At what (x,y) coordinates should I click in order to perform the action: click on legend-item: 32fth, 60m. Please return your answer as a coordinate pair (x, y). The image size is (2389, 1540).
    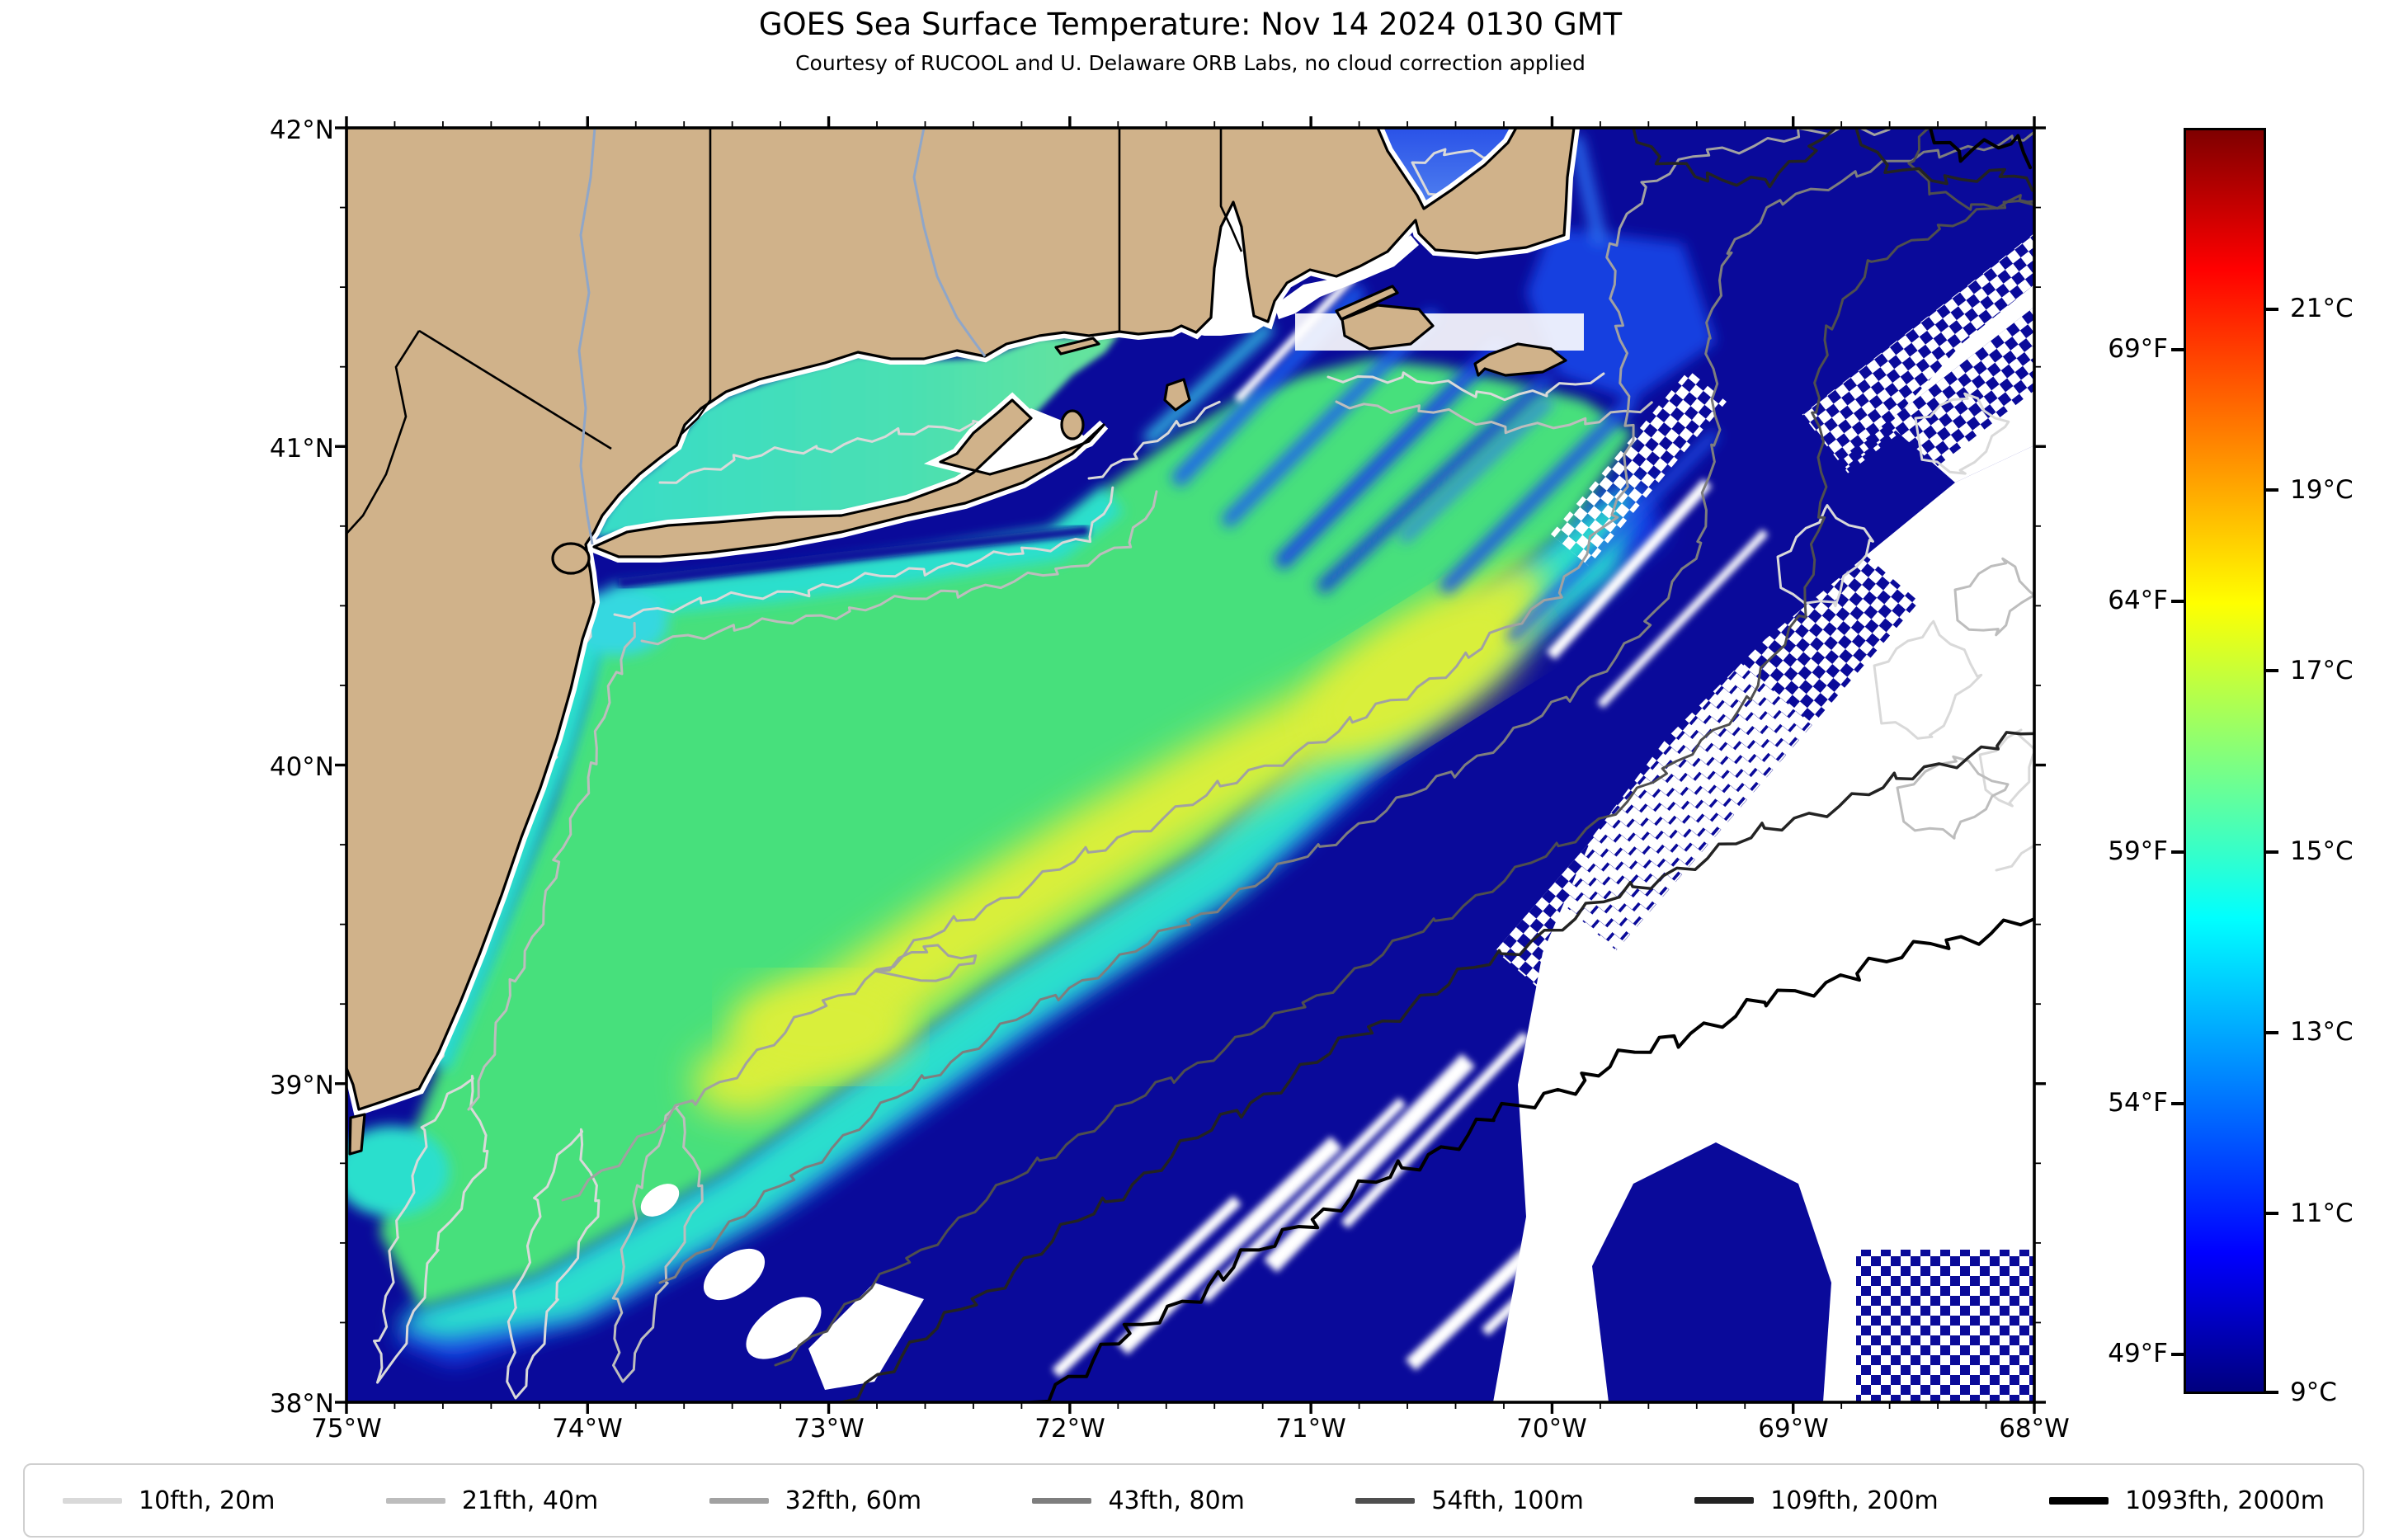
    Looking at the image, I should click on (815, 1500).